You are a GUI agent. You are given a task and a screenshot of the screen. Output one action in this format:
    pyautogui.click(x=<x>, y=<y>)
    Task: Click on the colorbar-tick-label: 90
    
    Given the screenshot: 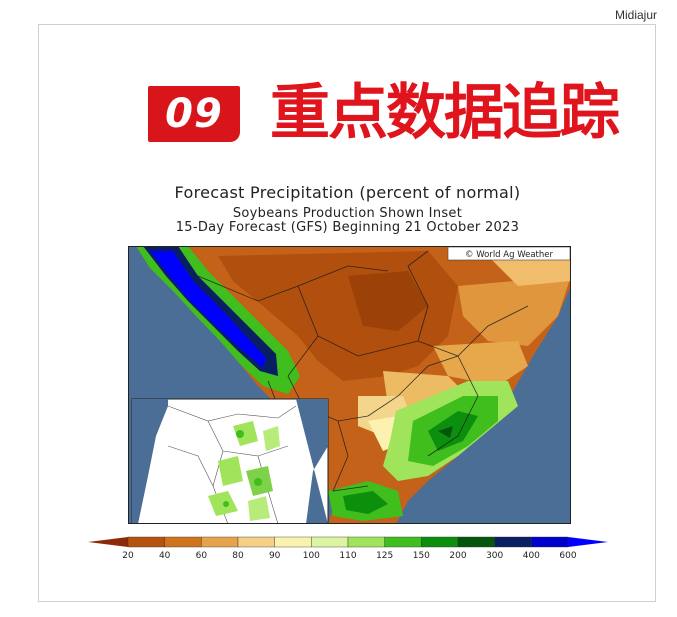 What is the action you would take?
    pyautogui.click(x=275, y=555)
    